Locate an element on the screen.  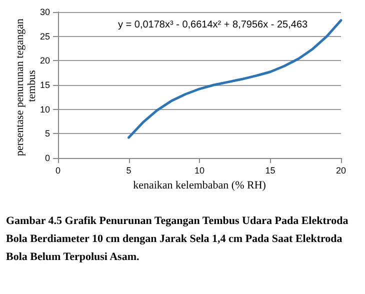
y-tick-label: 0 is located at coordinates (47, 158).